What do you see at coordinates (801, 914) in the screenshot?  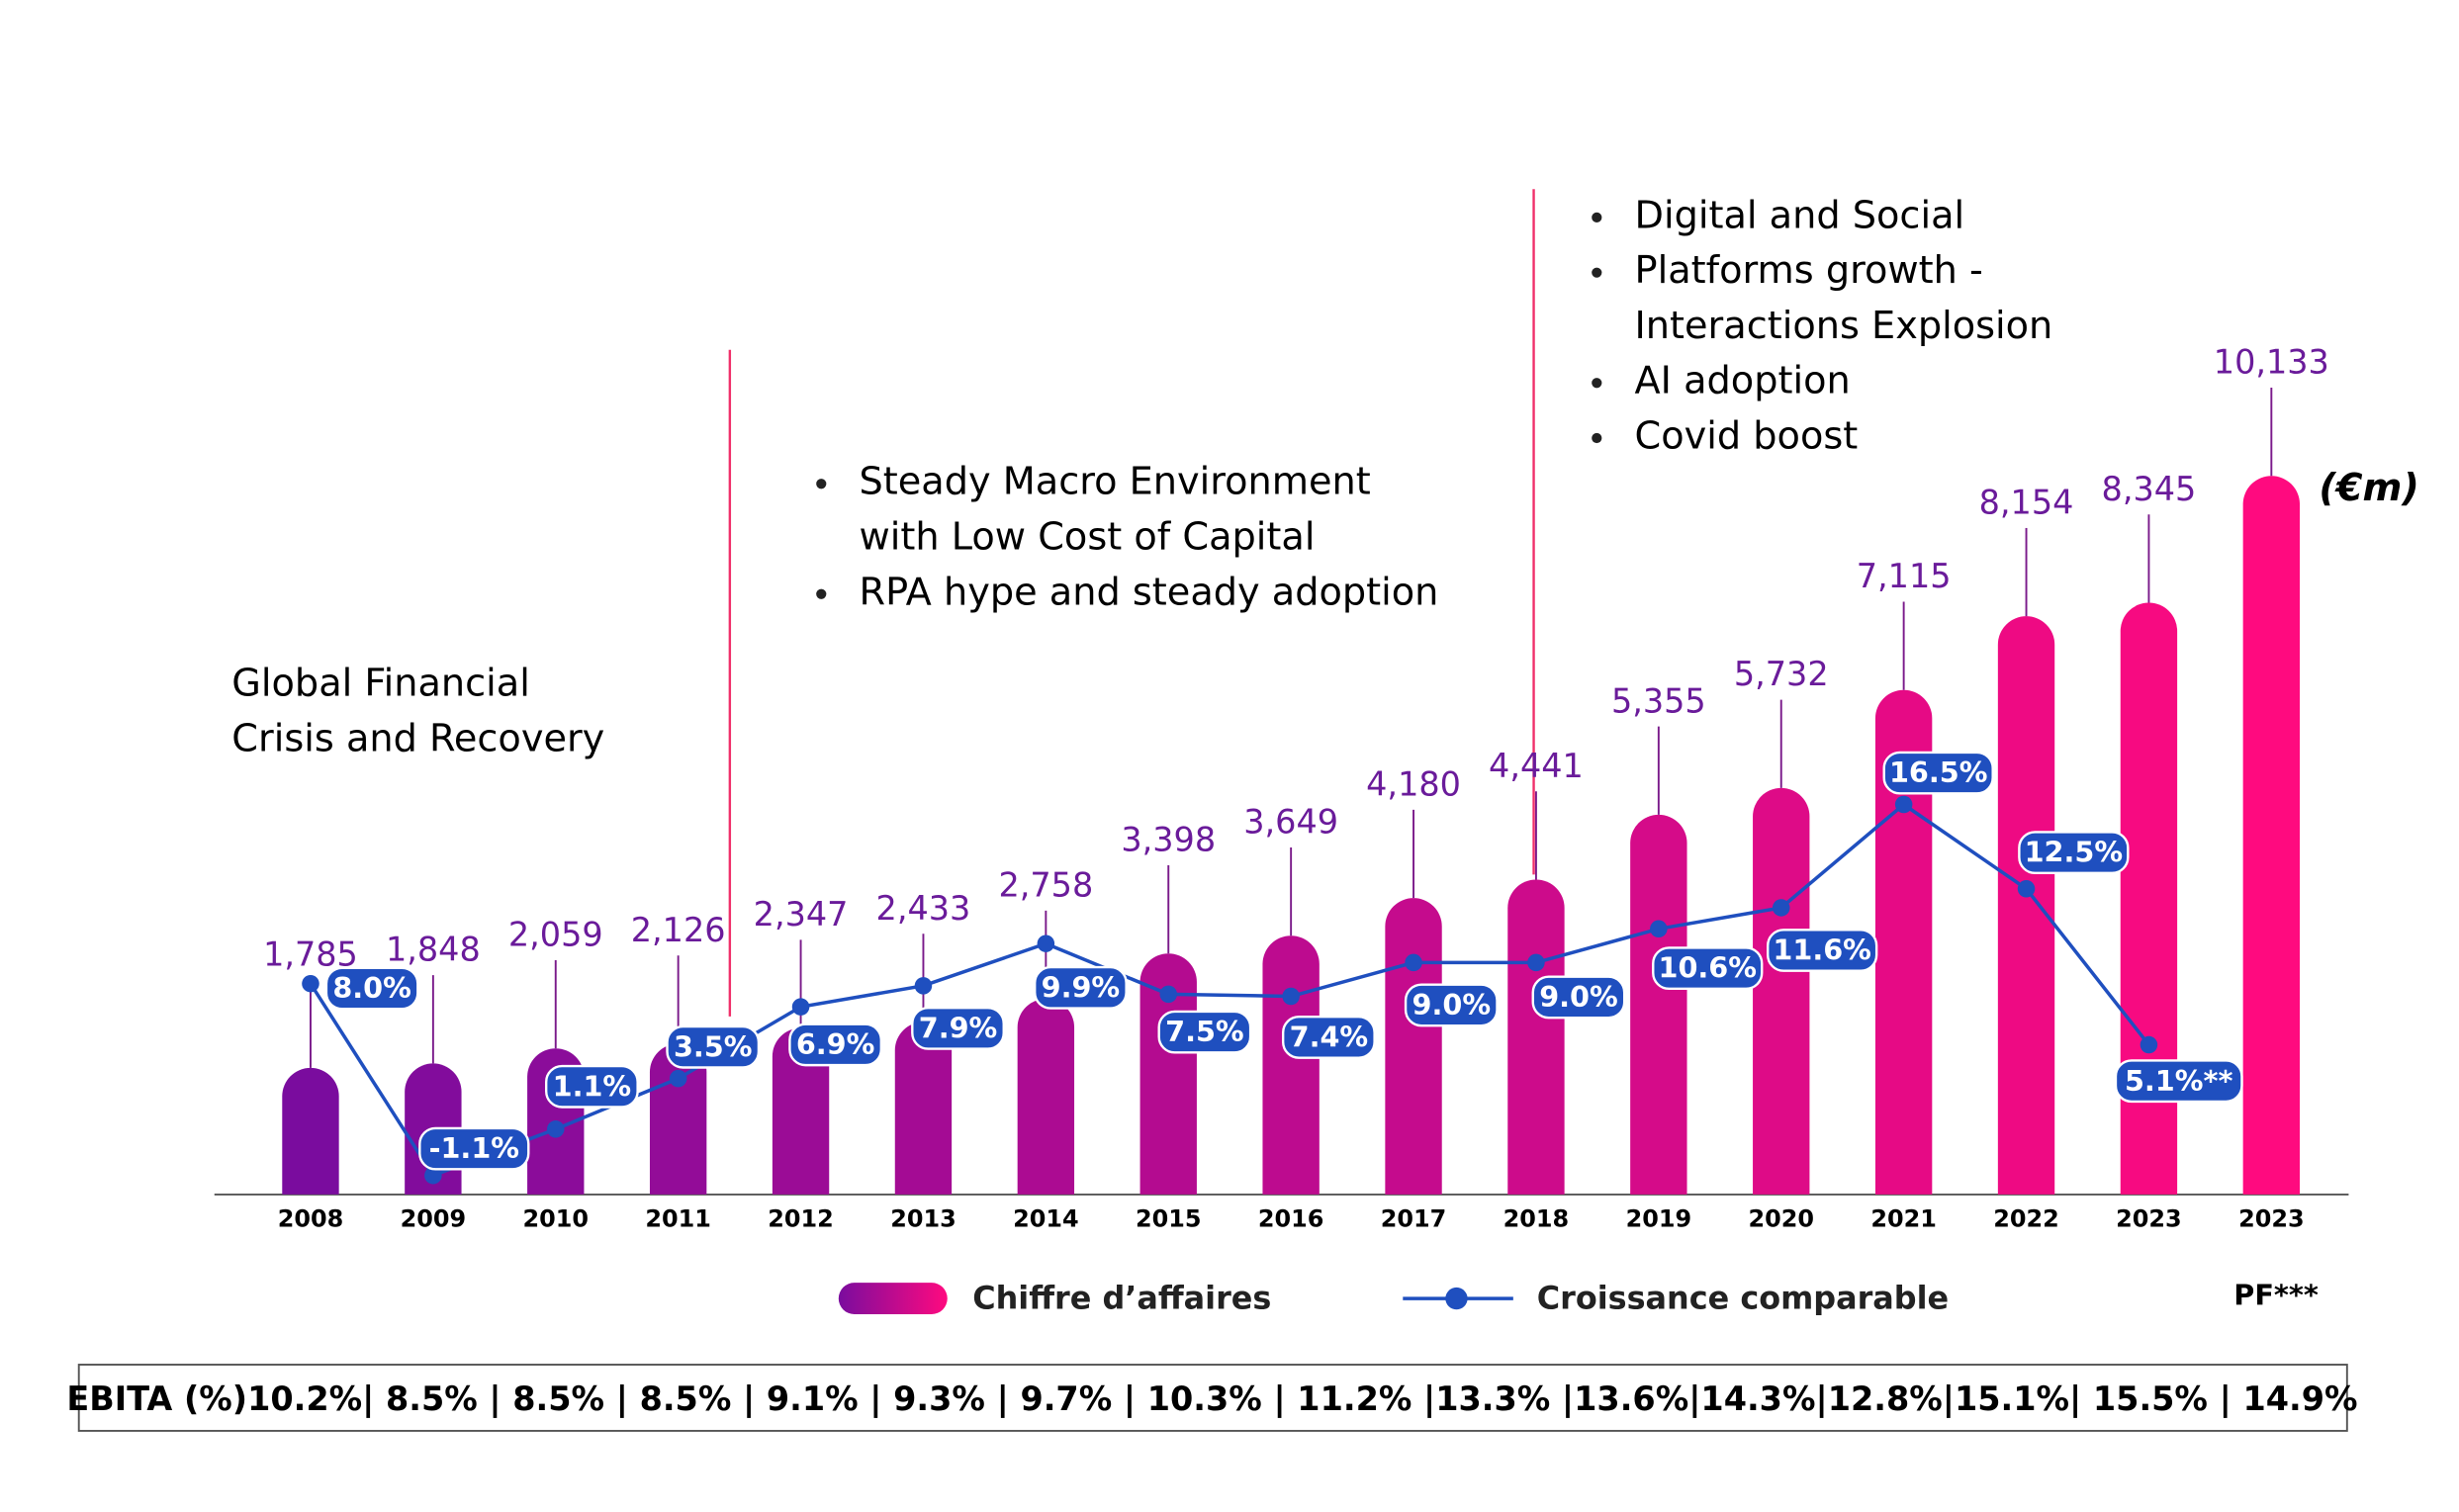 I see `bar-value-label: 2,347` at bounding box center [801, 914].